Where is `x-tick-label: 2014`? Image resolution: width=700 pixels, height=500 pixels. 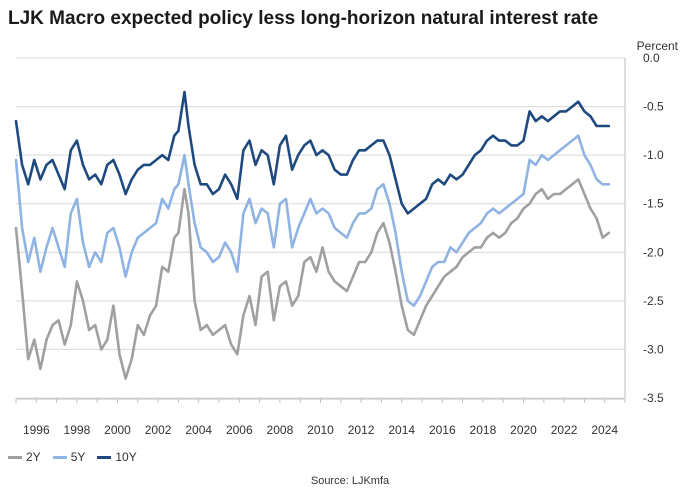
x-tick-label: 2014 is located at coordinates (401, 430).